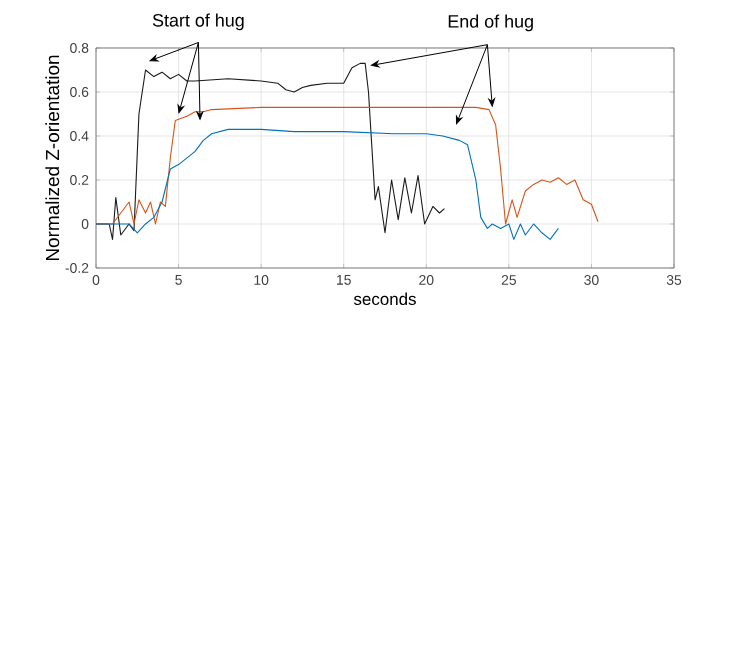 Image resolution: width=746 pixels, height=646 pixels. What do you see at coordinates (384, 299) in the screenshot?
I see `x-axis-title: seconds` at bounding box center [384, 299].